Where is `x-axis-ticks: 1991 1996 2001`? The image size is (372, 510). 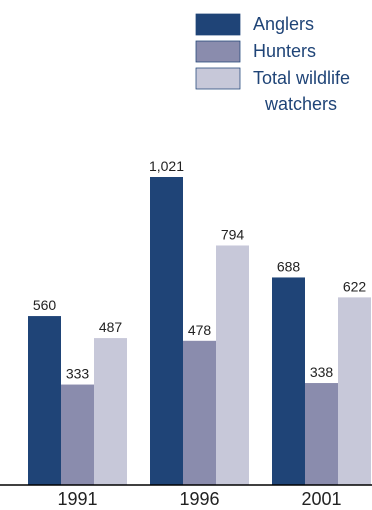 x-axis-ticks: 1991 1996 2001 is located at coordinates (199, 499).